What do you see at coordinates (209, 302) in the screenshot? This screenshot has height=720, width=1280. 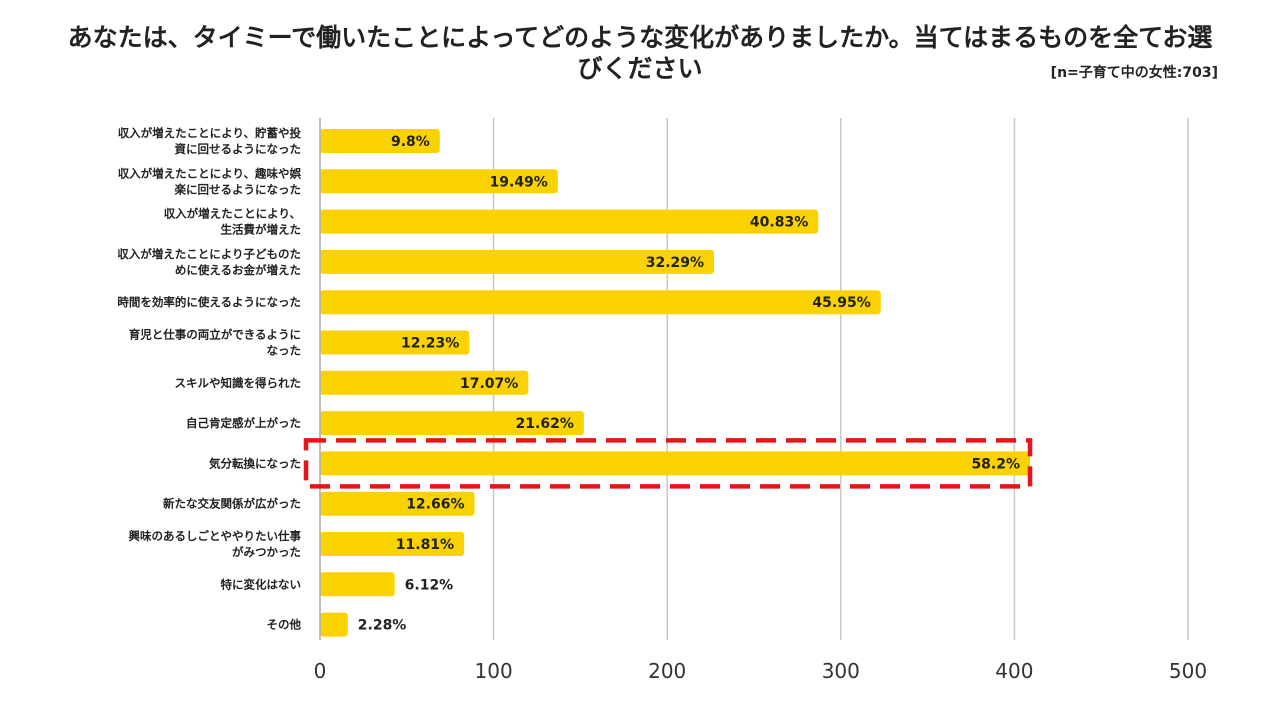 I see `category-label: 時間を効率的に使えるようになった` at bounding box center [209, 302].